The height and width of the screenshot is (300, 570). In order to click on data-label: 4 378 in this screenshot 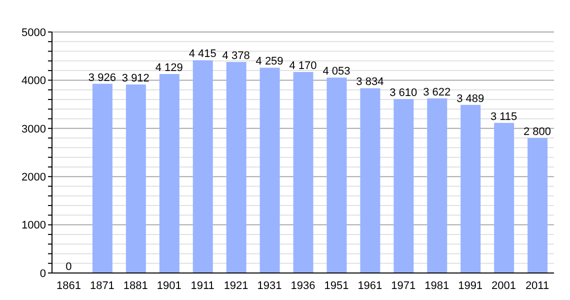, I will do `click(236, 56)`.